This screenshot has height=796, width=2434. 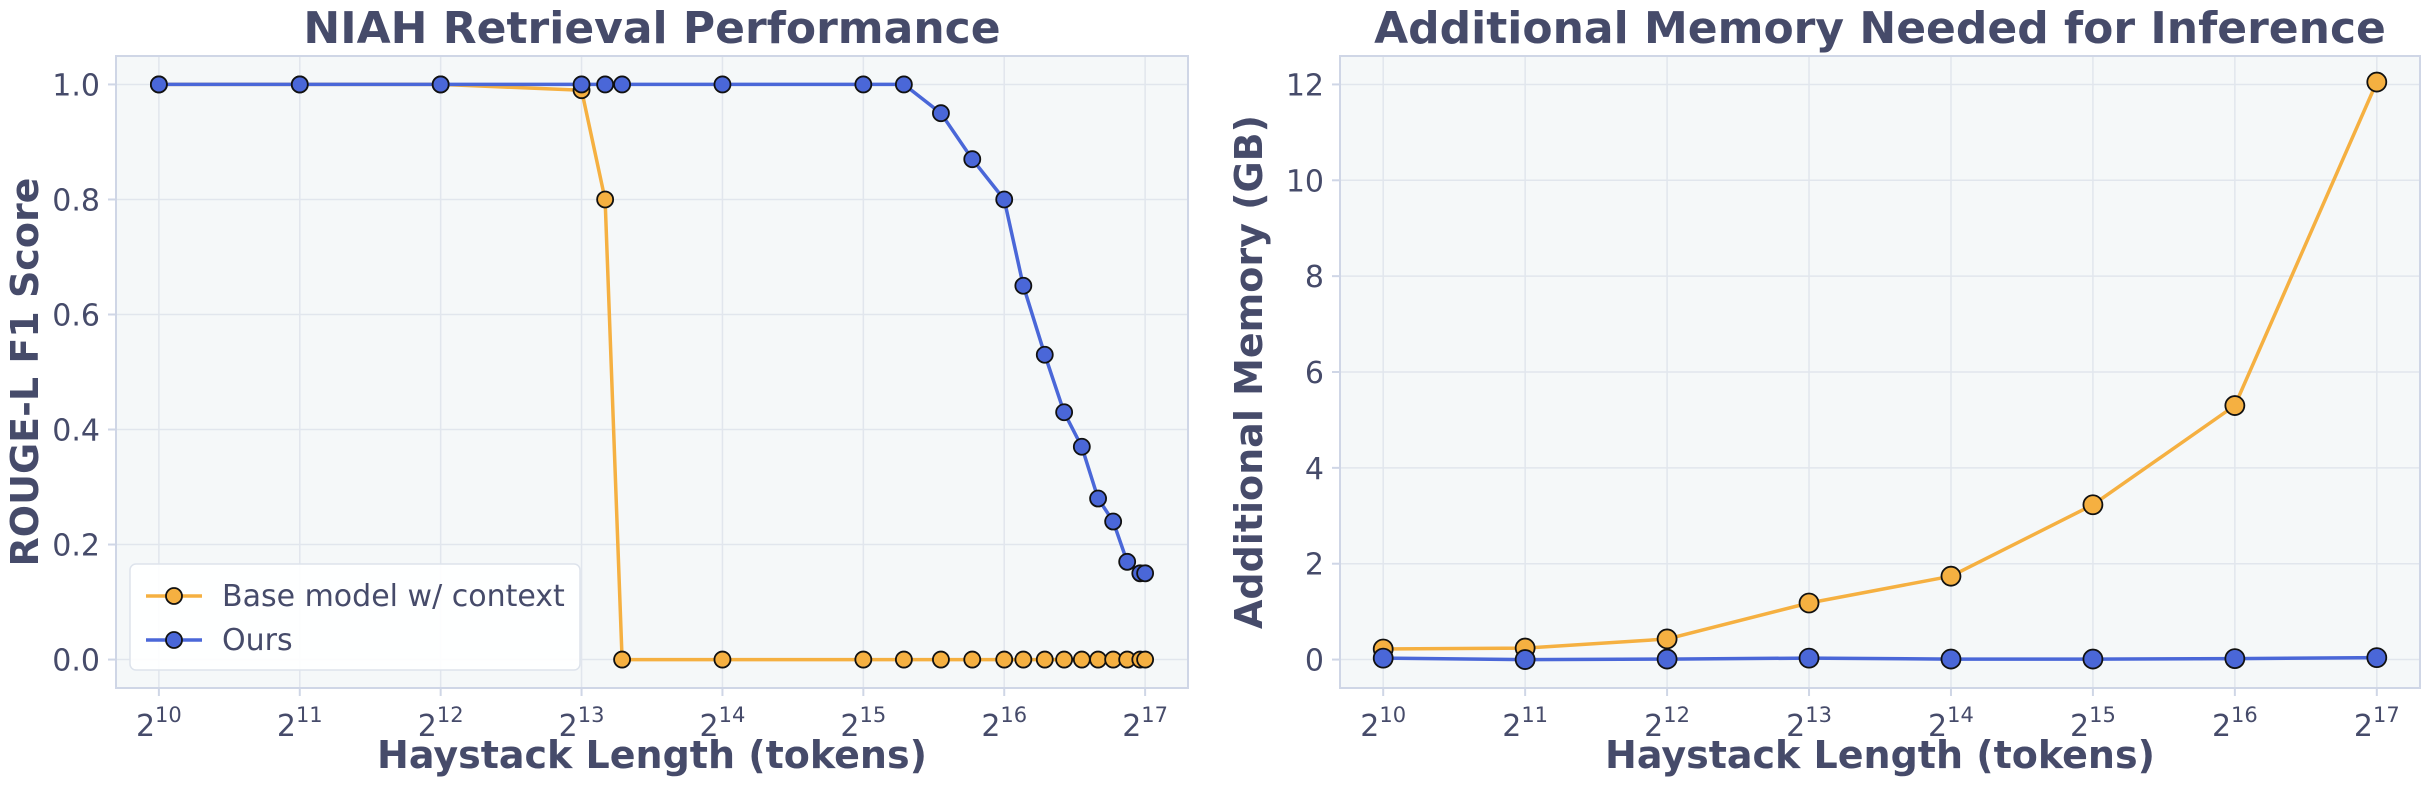 I want to click on chart-2-series-2-line, so click(x=1880, y=658).